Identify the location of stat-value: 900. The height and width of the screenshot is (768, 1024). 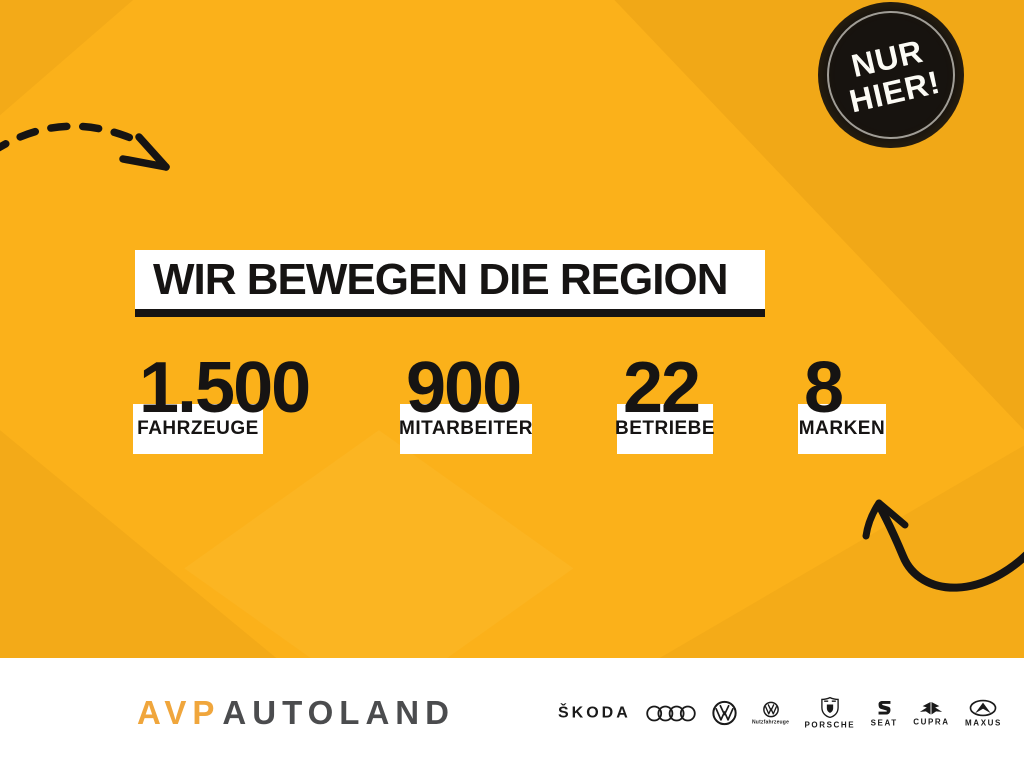
(464, 388).